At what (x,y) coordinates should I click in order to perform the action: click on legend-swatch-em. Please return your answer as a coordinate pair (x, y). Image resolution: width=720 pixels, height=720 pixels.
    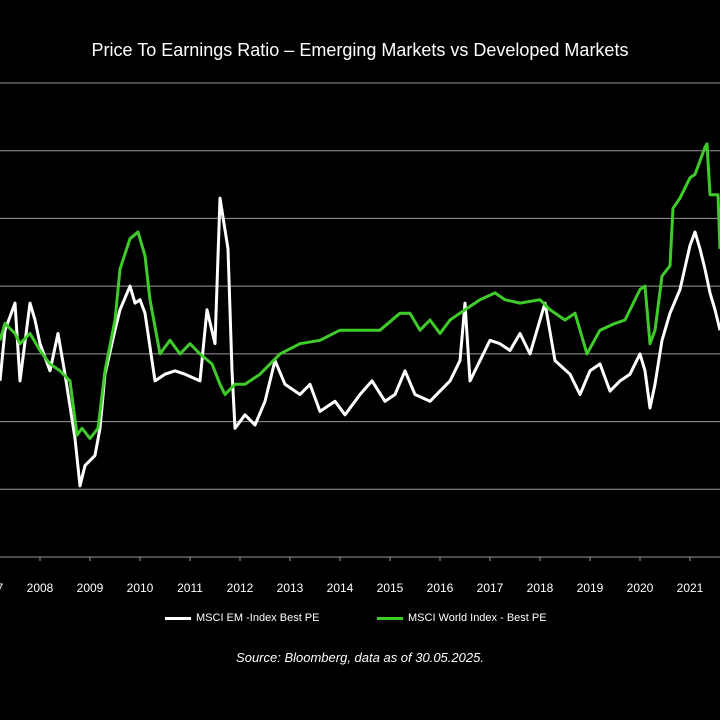
    Looking at the image, I should click on (178, 618).